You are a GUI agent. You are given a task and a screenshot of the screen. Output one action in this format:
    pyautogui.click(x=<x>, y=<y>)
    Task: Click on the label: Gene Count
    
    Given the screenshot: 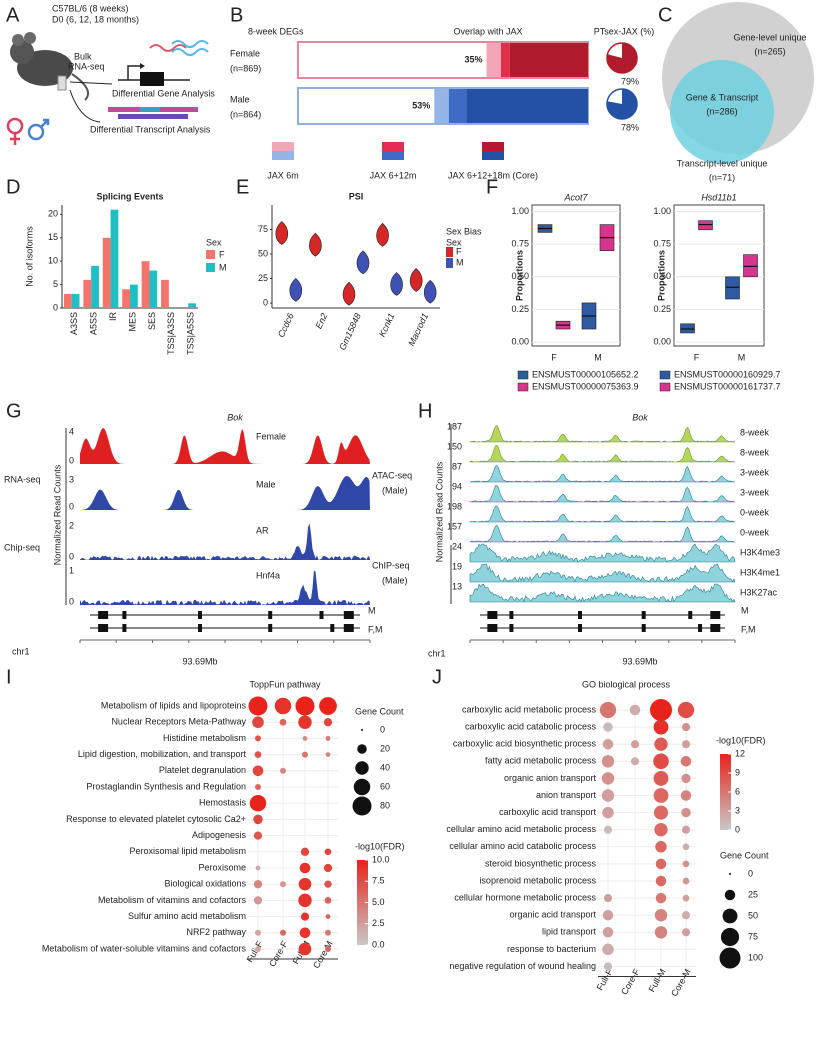 What is the action you would take?
    pyautogui.click(x=744, y=855)
    